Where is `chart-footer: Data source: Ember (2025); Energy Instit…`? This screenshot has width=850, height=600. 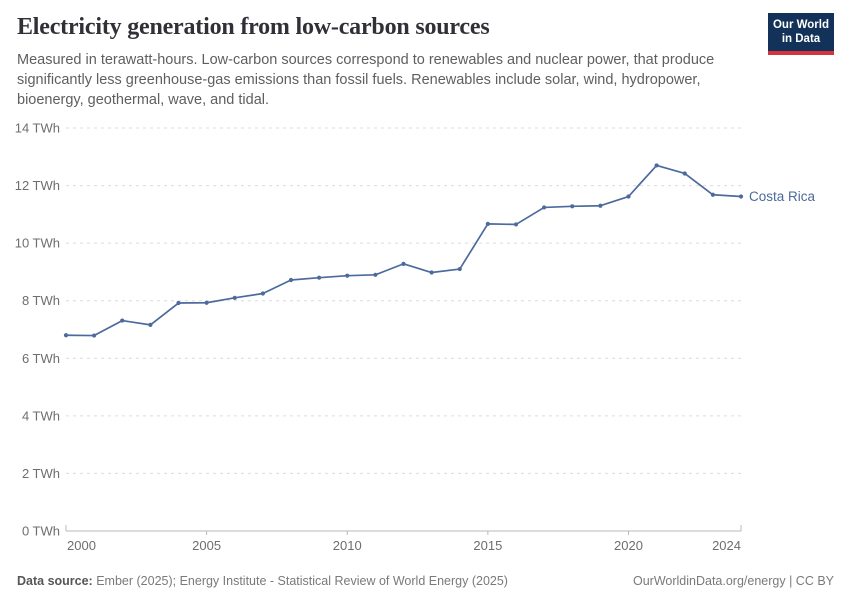
chart-footer: Data source: Ember (2025); Energy Instit… is located at coordinates (425, 581).